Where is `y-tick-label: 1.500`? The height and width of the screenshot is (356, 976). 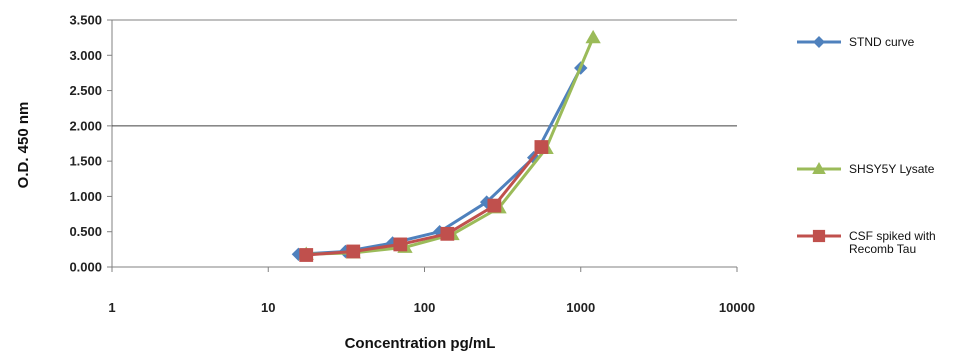 y-tick-label: 1.500 is located at coordinates (85, 161).